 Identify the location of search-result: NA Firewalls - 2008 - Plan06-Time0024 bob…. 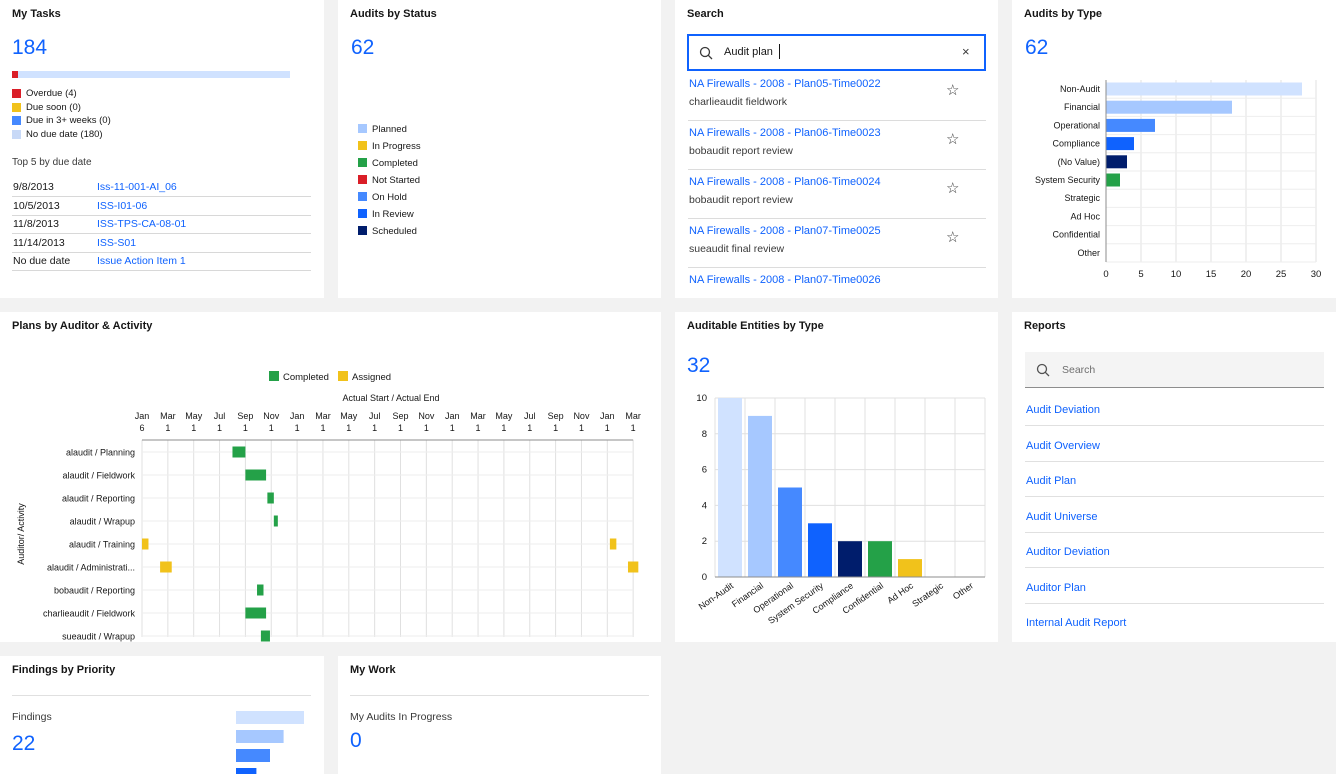
(837, 194).